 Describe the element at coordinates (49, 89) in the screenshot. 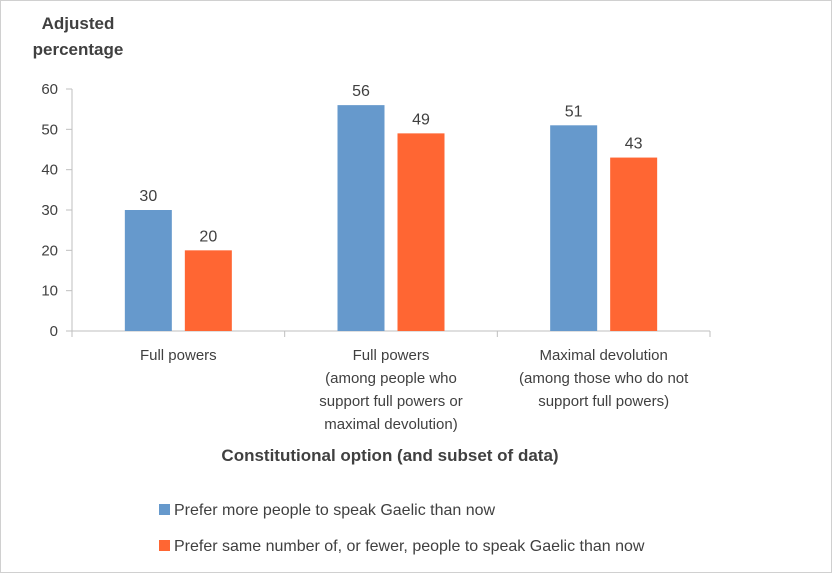

I see `y-tick-label: 60` at that location.